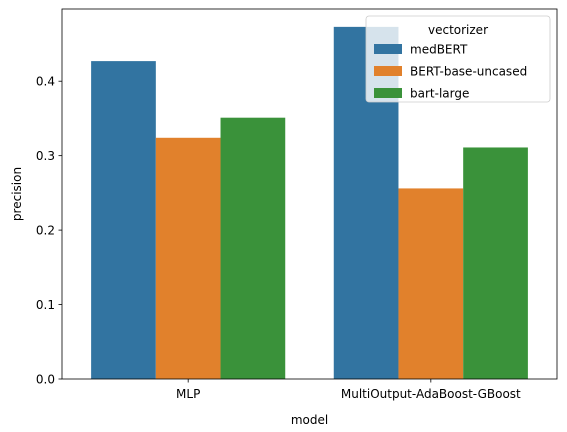  I want to click on legend-label: BERT-base-uncased, so click(468, 72).